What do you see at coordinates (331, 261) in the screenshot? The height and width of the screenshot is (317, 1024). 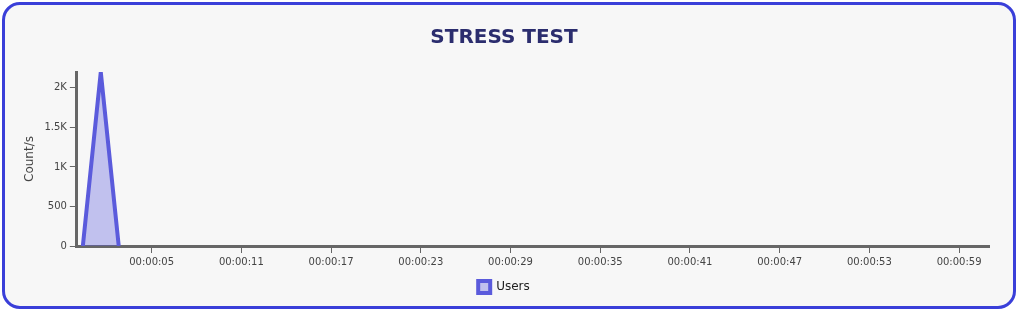 I see `x-tick-label: 00:00:17` at bounding box center [331, 261].